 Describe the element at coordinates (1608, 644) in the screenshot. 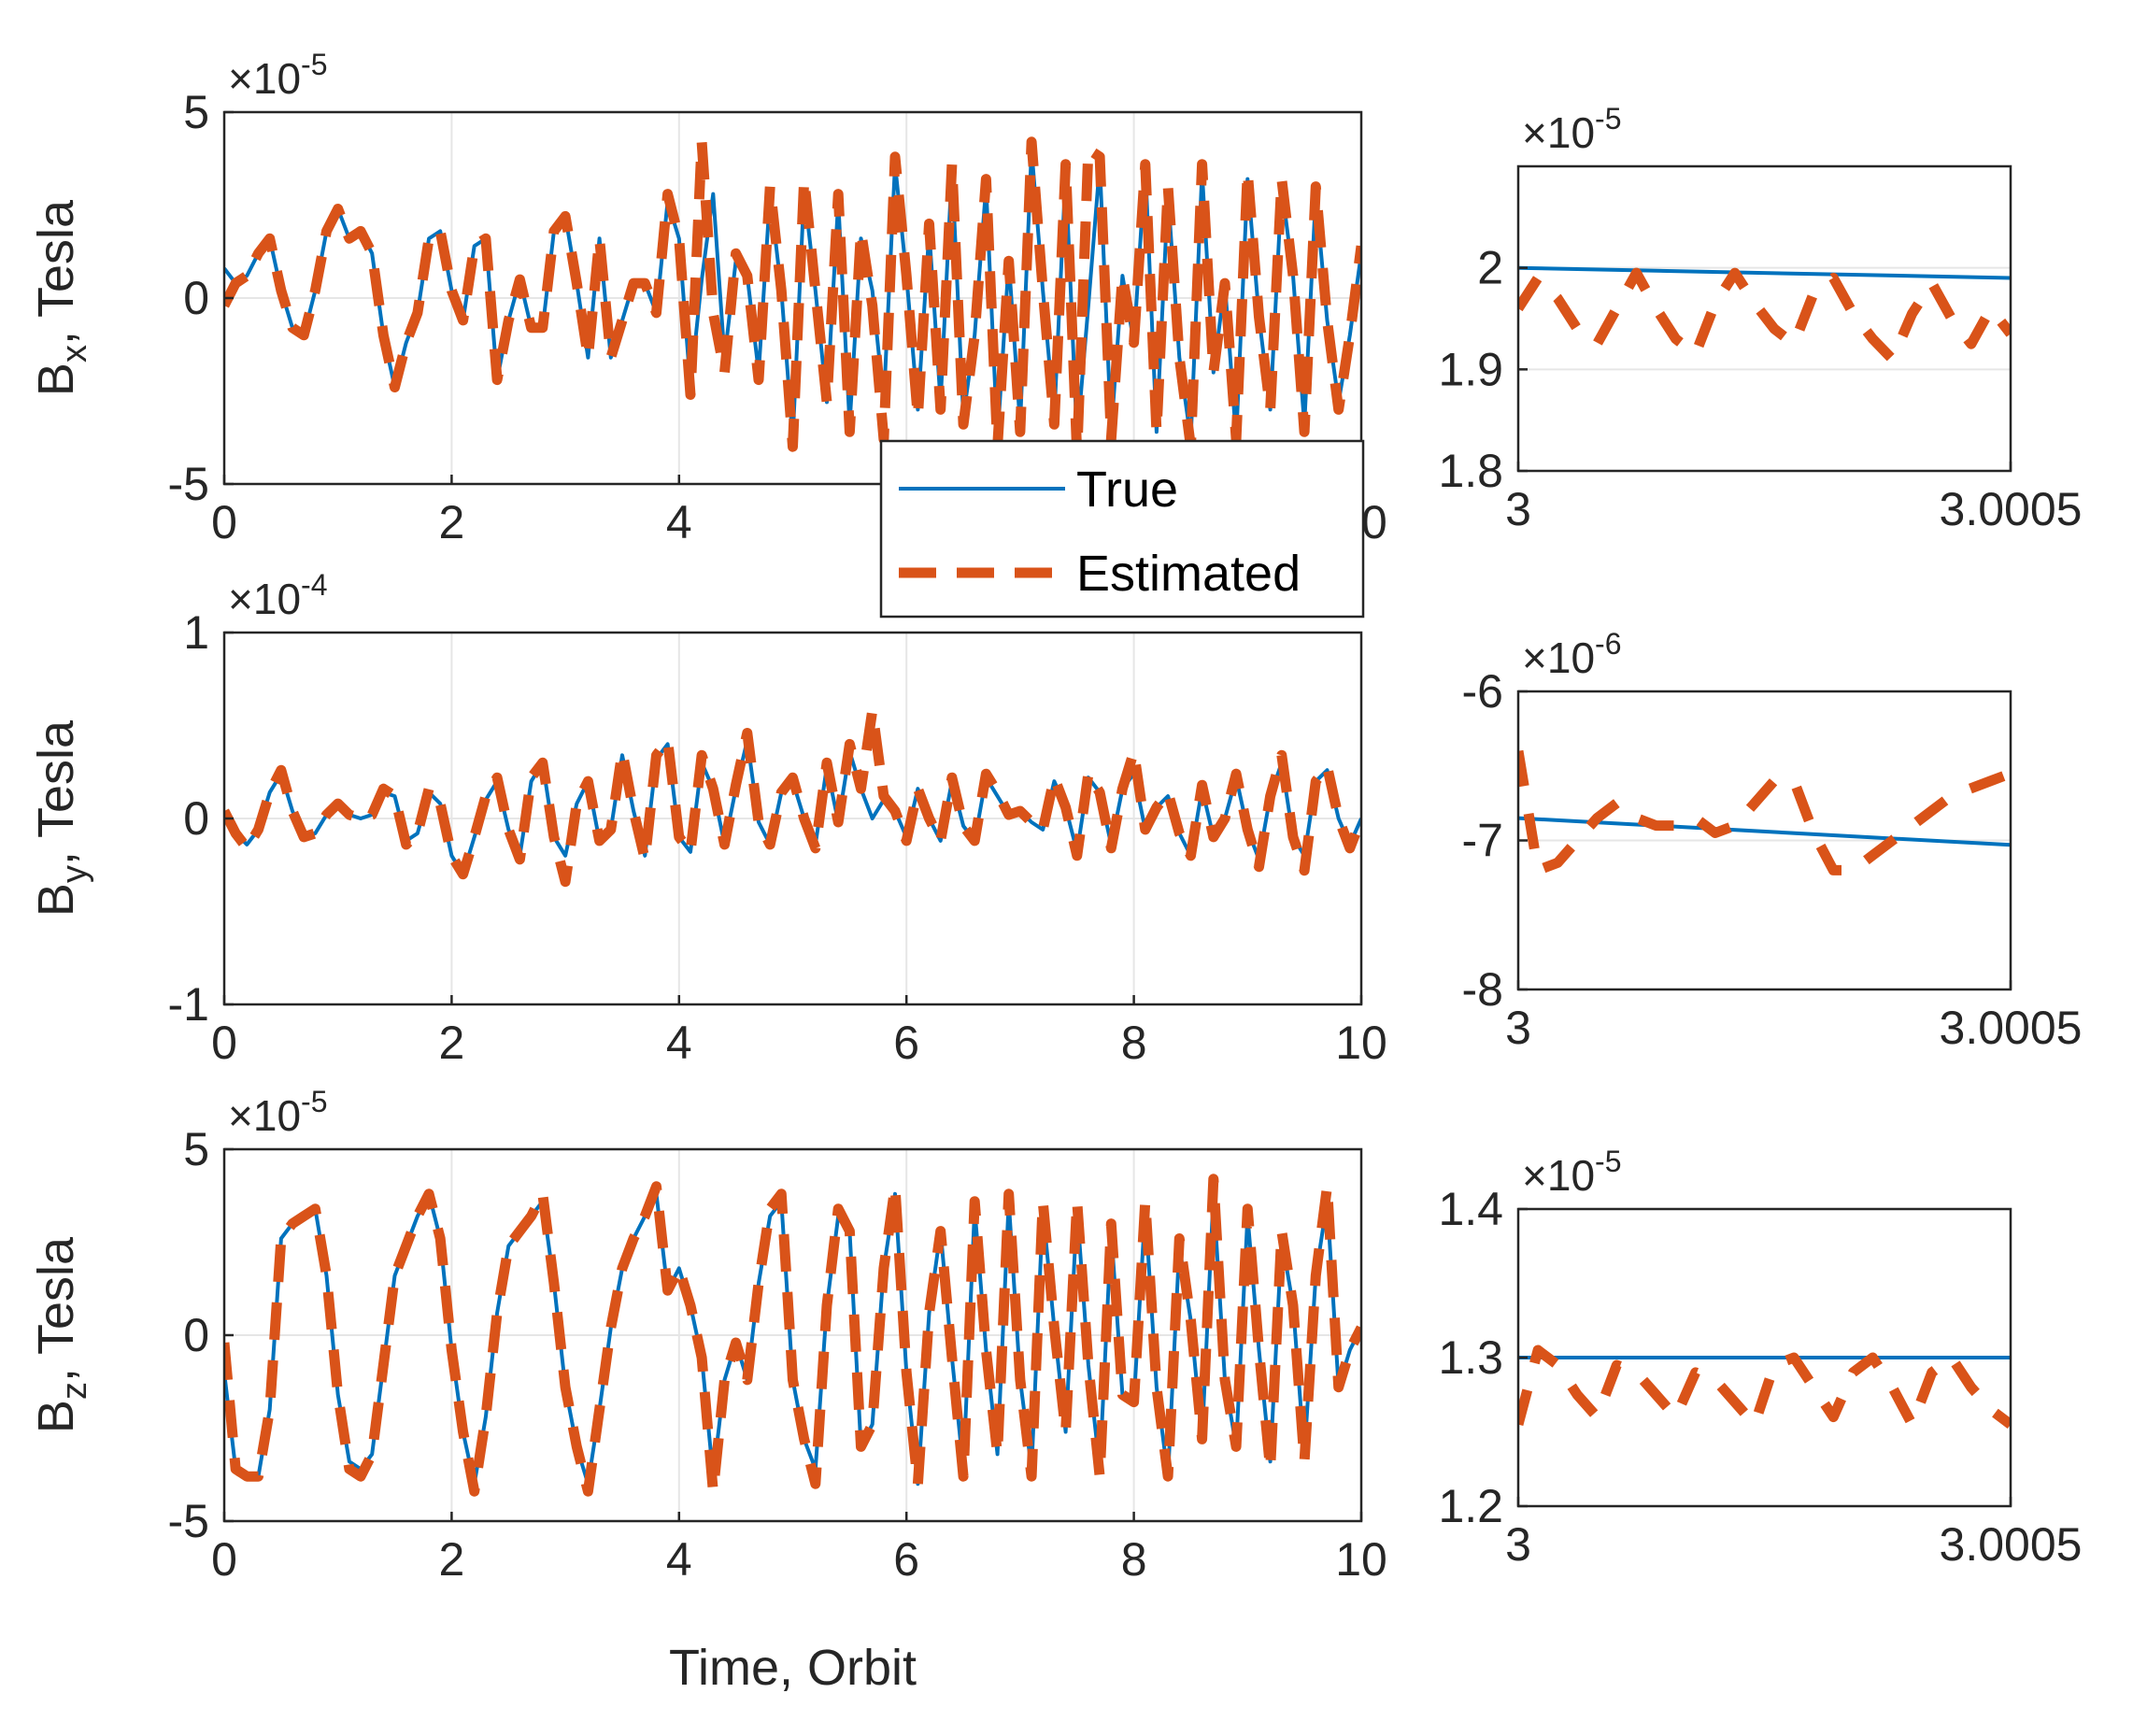

I see `axis-exponent-power: -6` at that location.